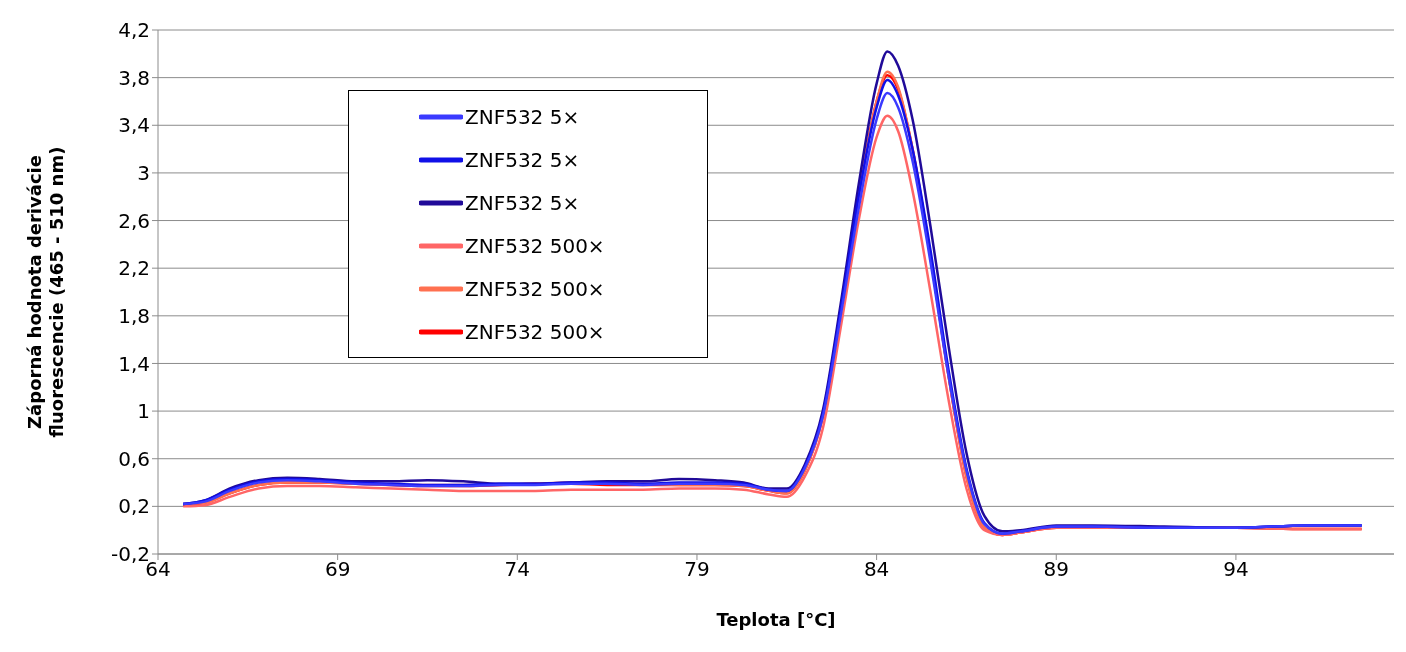 This screenshot has height=652, width=1406. What do you see at coordinates (134, 30) in the screenshot?
I see `y-tick-label: 4,2` at bounding box center [134, 30].